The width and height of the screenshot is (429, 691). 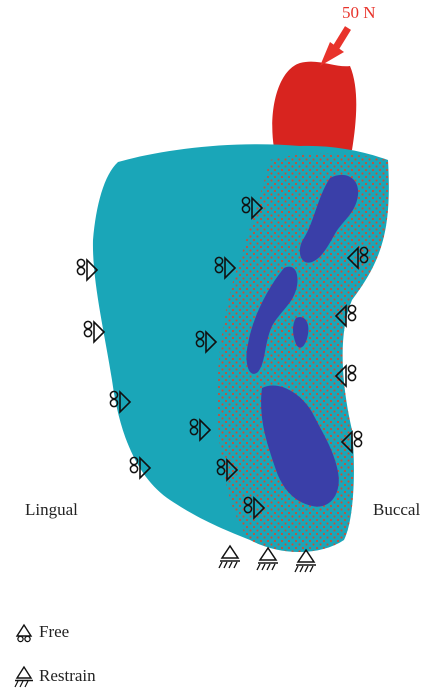 What do you see at coordinates (54, 631) in the screenshot?
I see `legend-free-label: Free` at bounding box center [54, 631].